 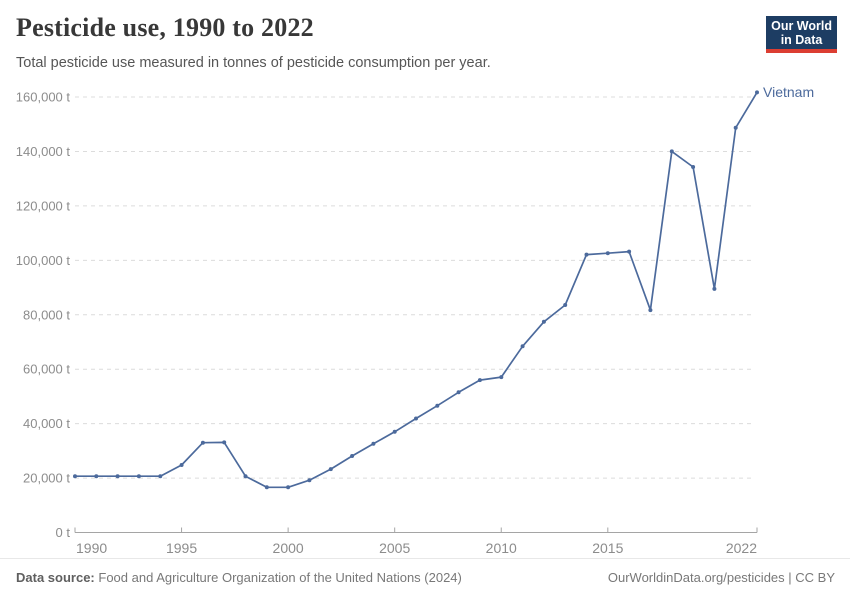 What do you see at coordinates (501, 548) in the screenshot?
I see `x-tick-label: 2010` at bounding box center [501, 548].